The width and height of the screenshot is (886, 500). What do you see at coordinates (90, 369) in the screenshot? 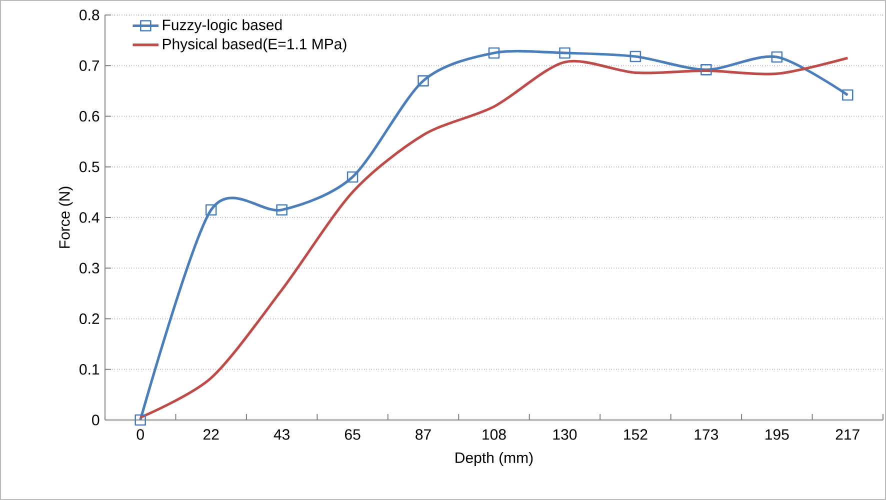
I see `y-tick-label: 0.1` at bounding box center [90, 369].